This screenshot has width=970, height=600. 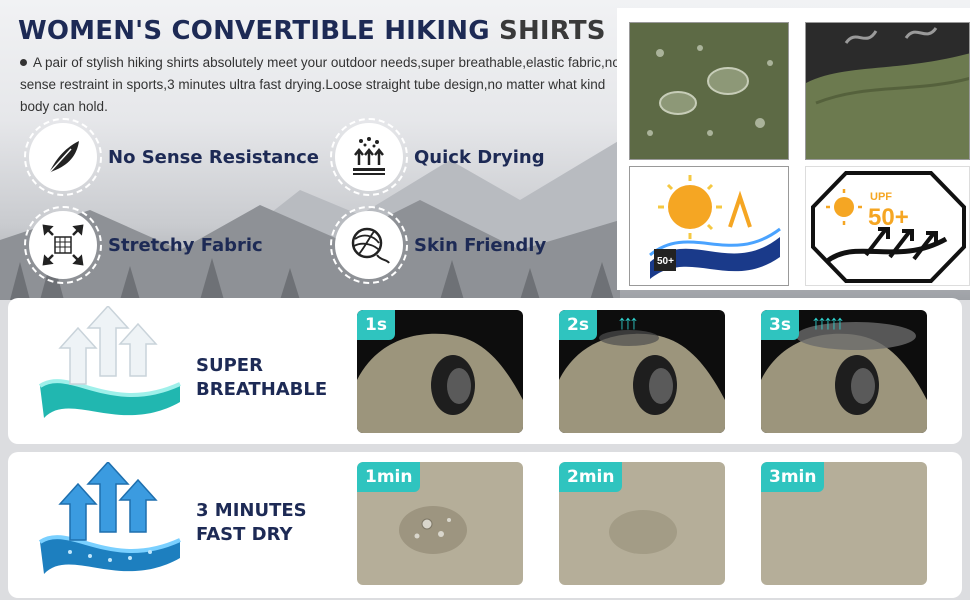 What do you see at coordinates (262, 389) in the screenshot?
I see `breathable-label-line2: BREATHABLE` at bounding box center [262, 389].